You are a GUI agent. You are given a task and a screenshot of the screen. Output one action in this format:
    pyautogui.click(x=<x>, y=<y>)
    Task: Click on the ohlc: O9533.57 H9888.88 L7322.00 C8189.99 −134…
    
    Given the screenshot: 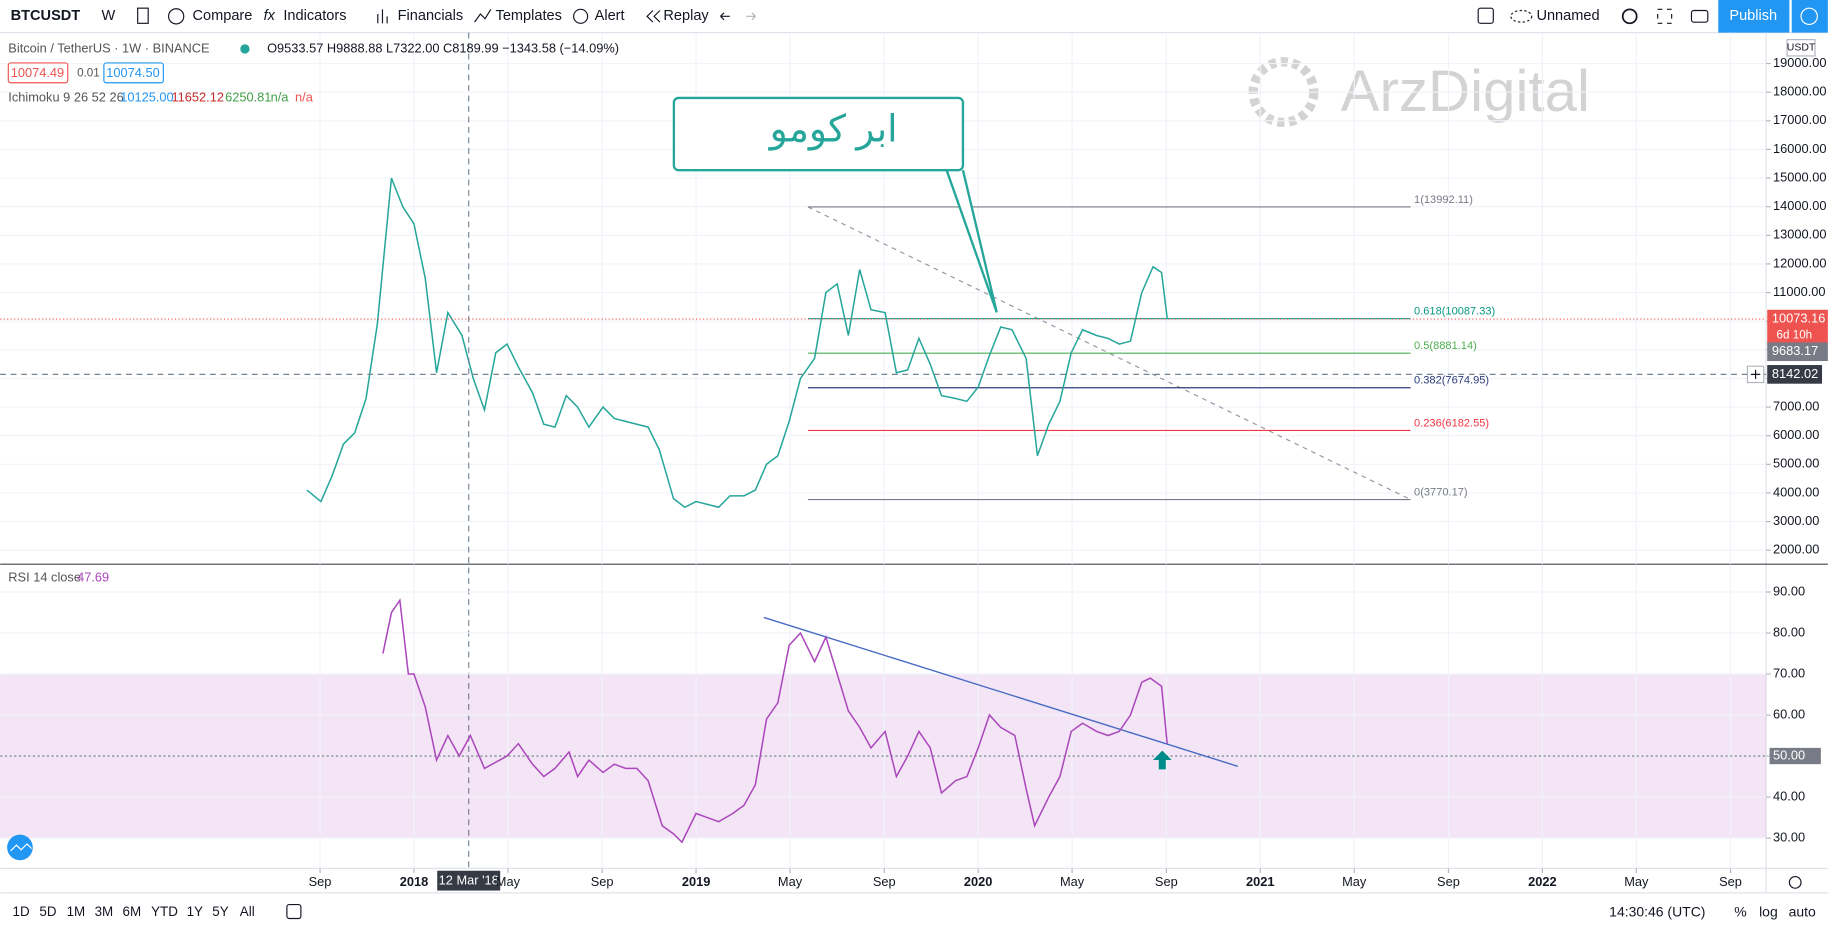 What is the action you would take?
    pyautogui.click(x=443, y=47)
    